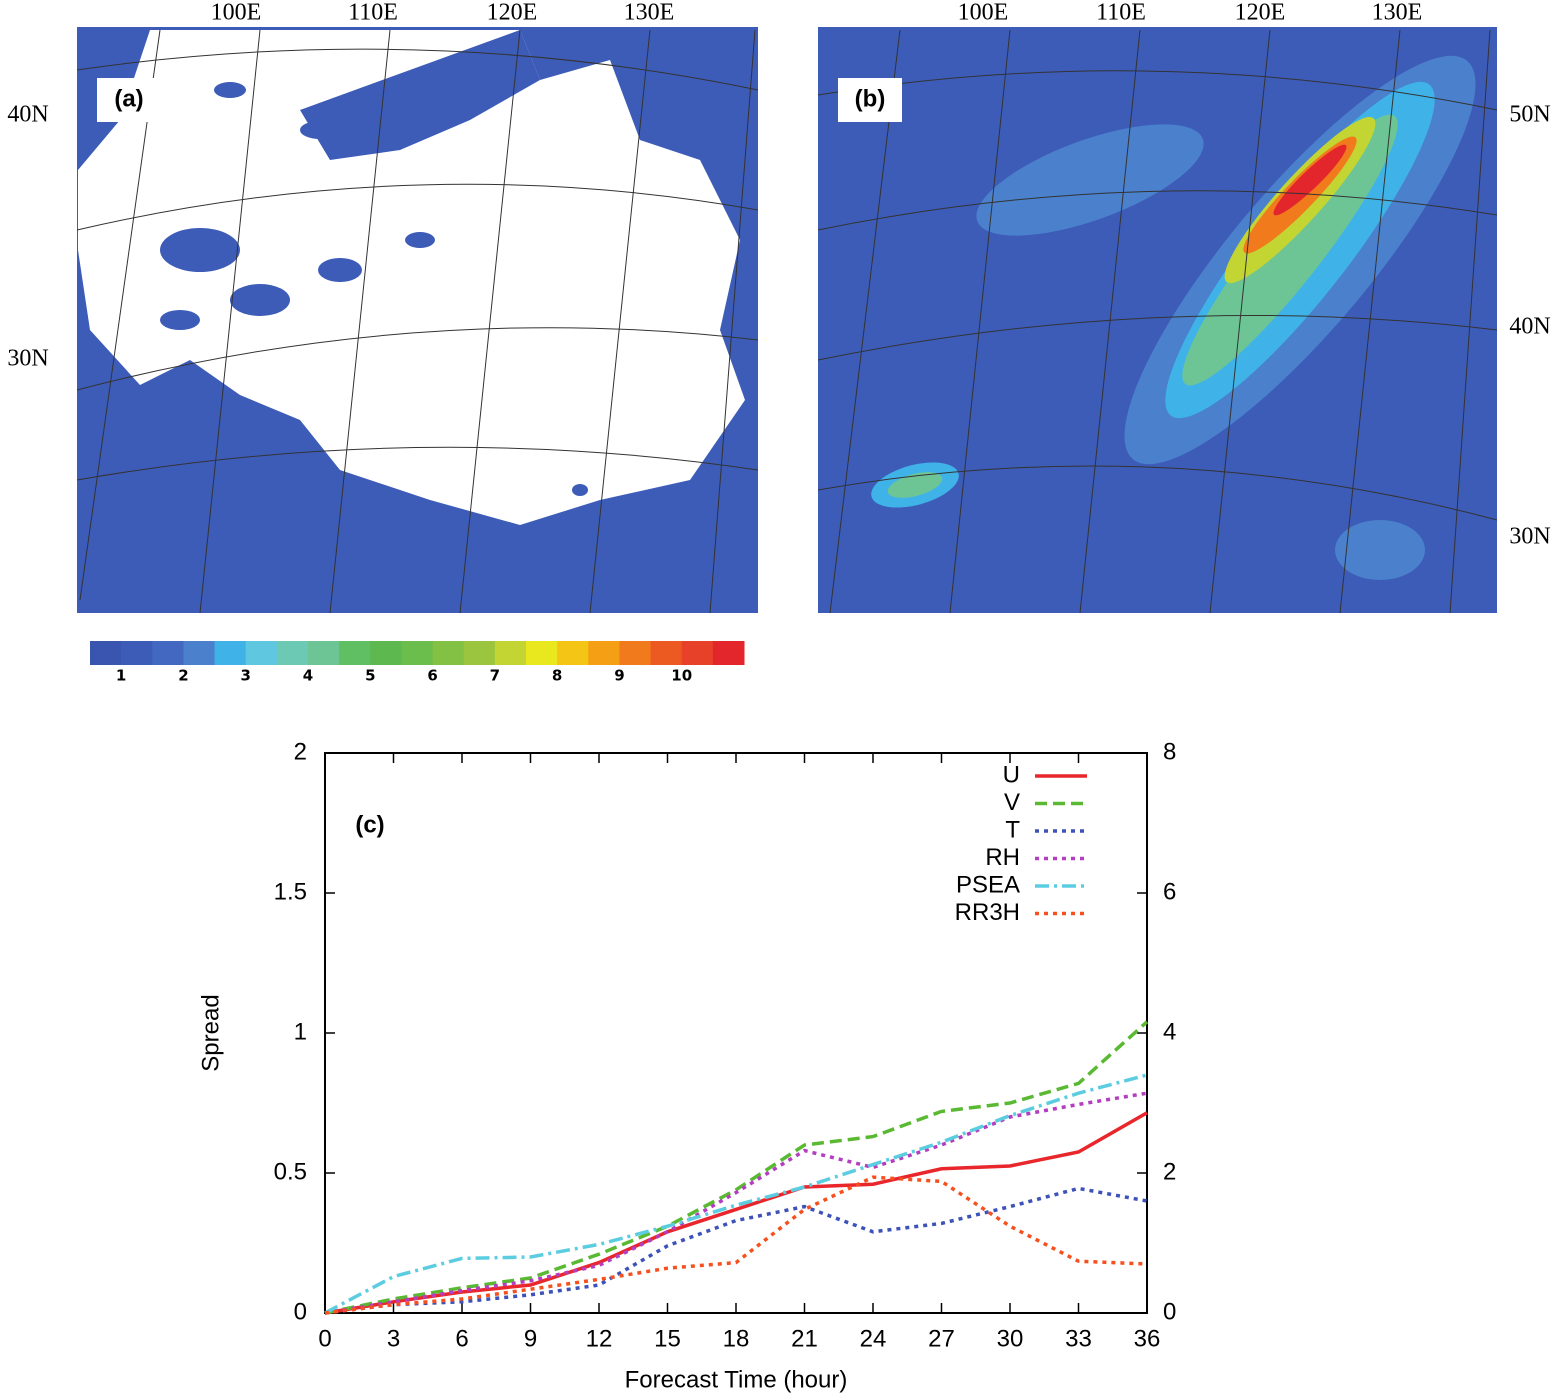  I want to click on panel-label: (b), so click(870, 98).